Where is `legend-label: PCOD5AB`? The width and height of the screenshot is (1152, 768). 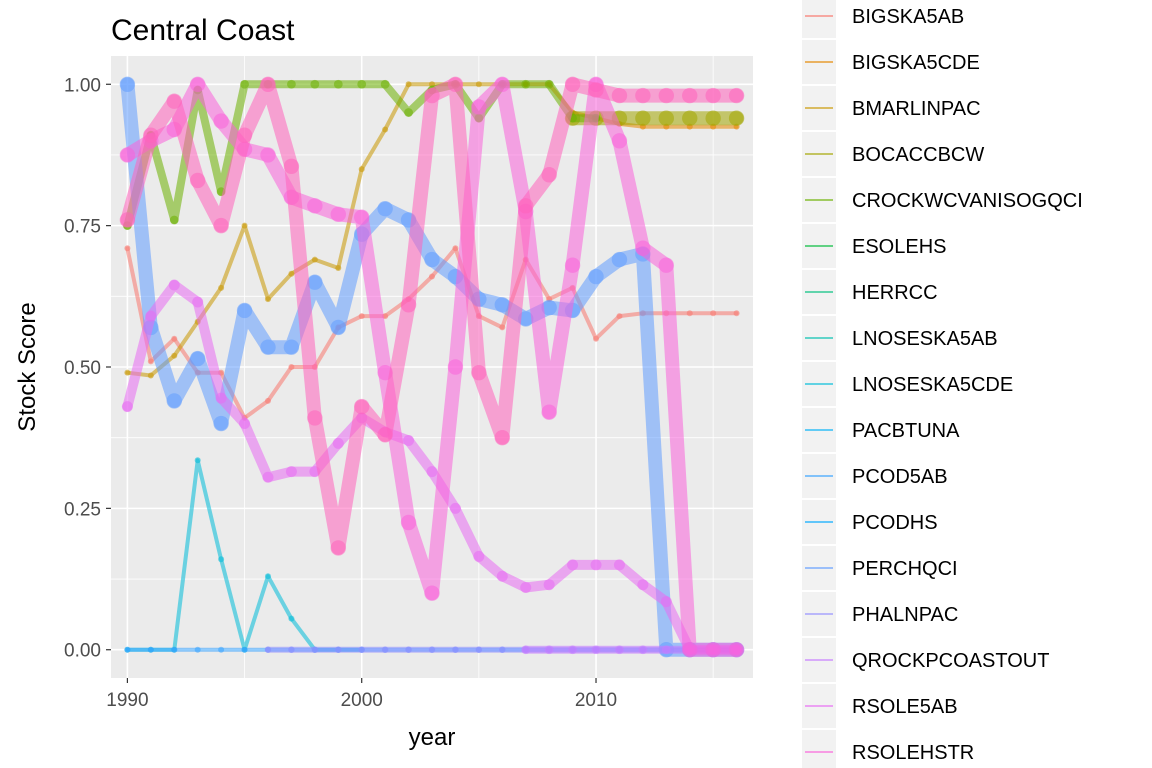 legend-label: PCOD5AB is located at coordinates (900, 477).